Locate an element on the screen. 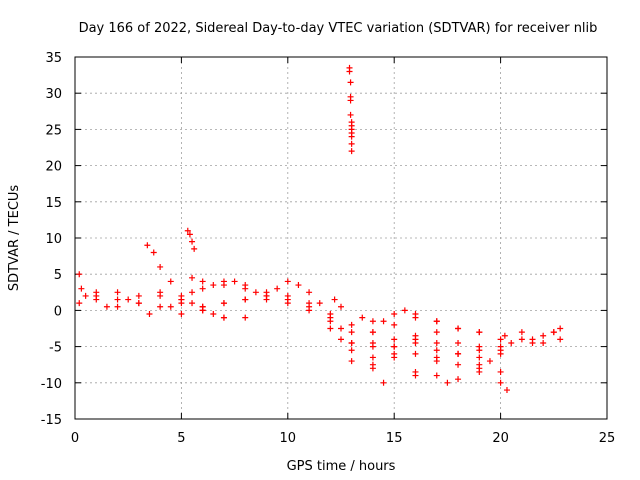 The width and height of the screenshot is (640, 480). series-arc-p is located at coordinates (530, 341).